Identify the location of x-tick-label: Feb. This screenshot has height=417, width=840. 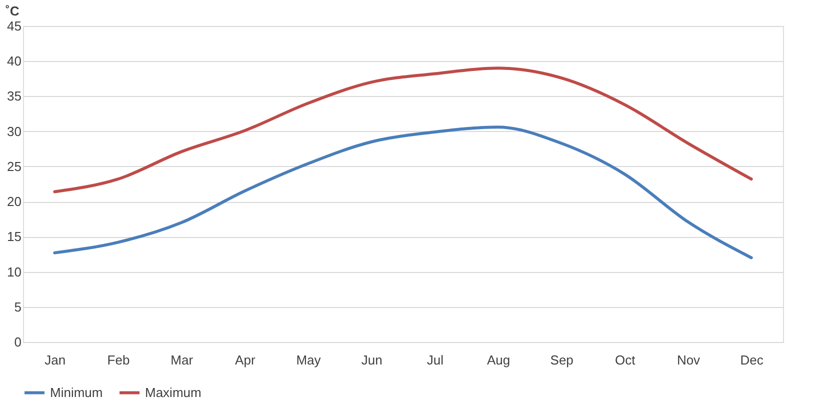
(118, 360).